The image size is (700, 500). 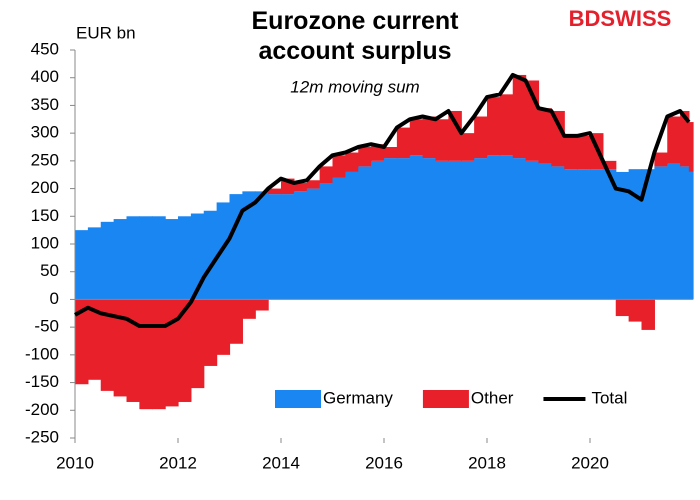 I want to click on y-axis-label: EUR bn, so click(x=106, y=32).